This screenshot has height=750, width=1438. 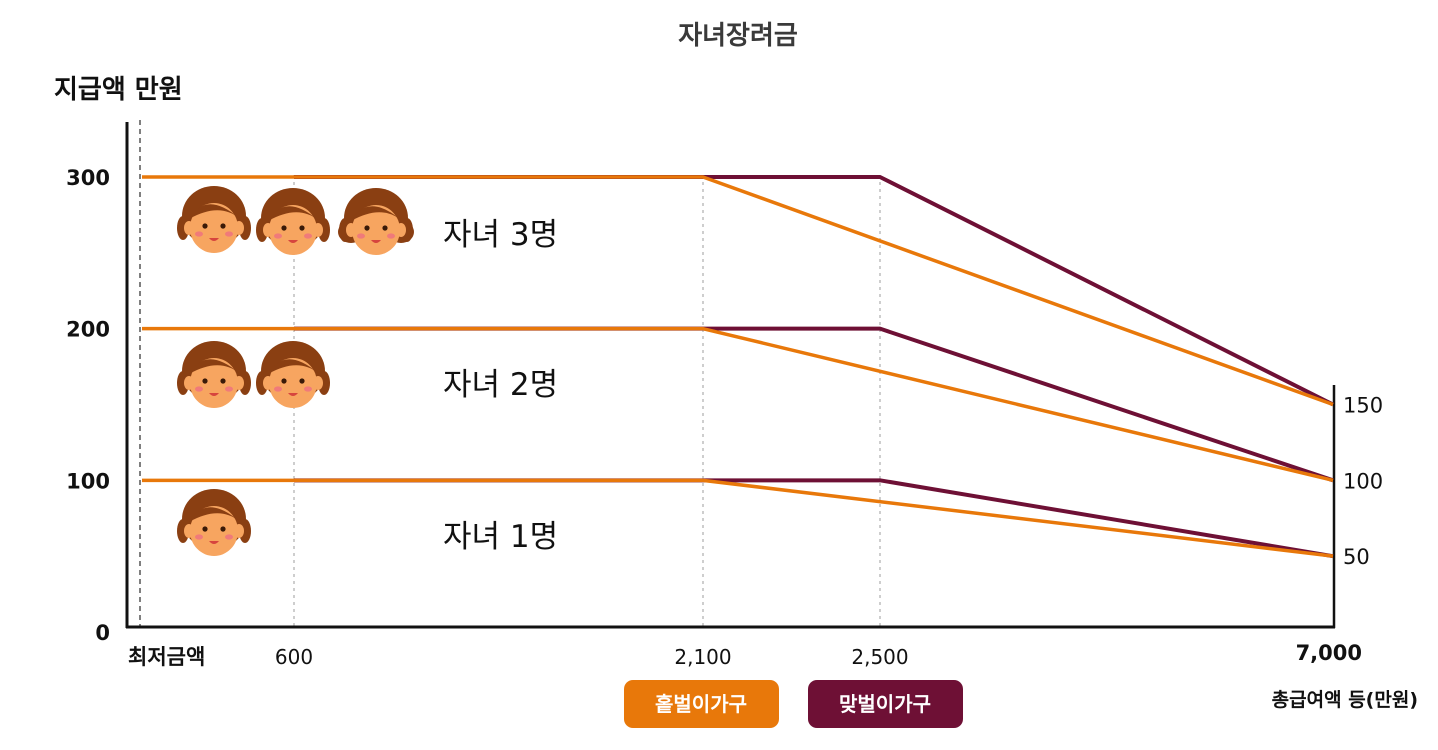 I want to click on legend: 홑벌이가구 맞벌이가구, so click(x=793, y=704).